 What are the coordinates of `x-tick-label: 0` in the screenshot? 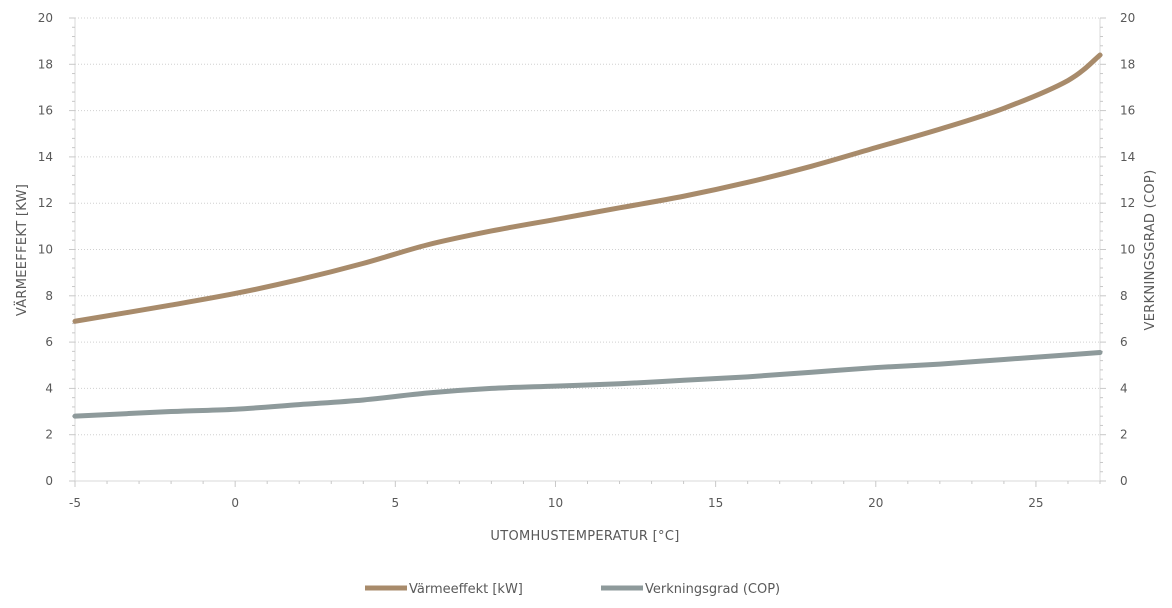 It's located at (235, 503).